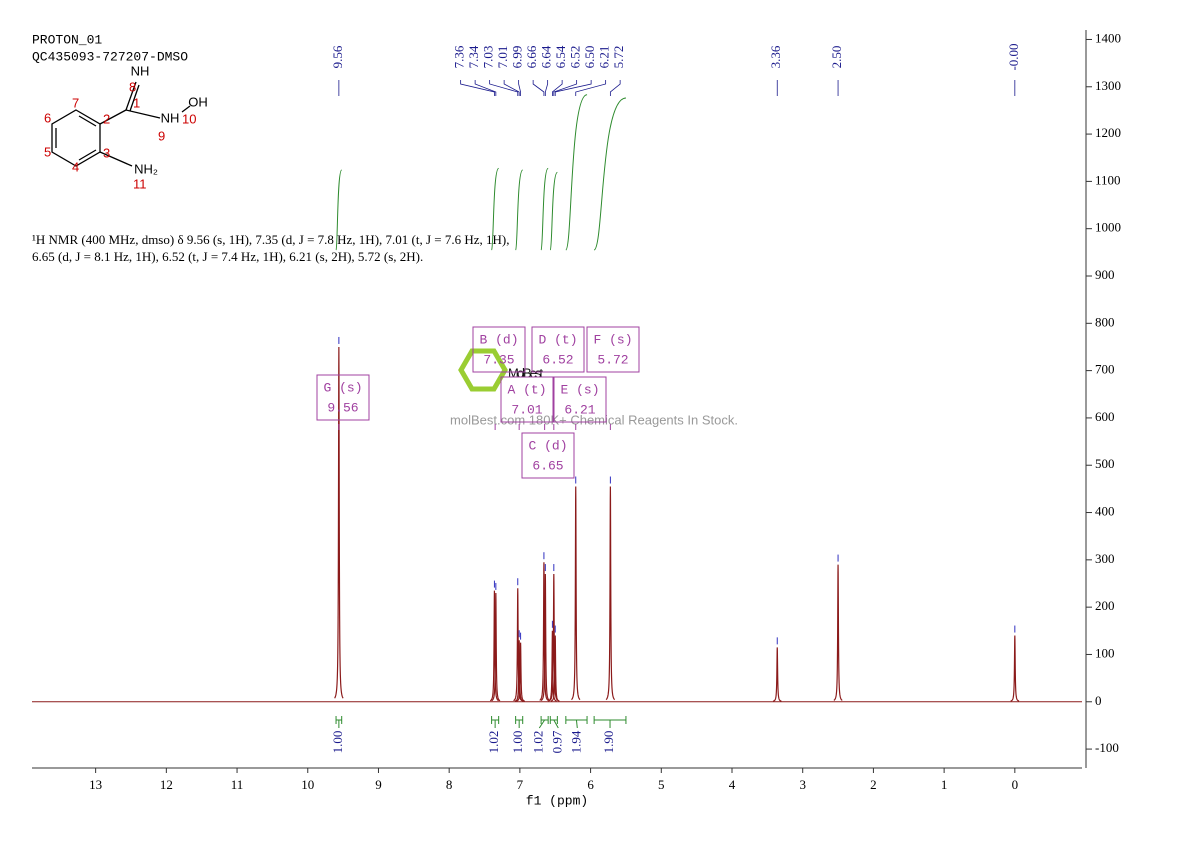  What do you see at coordinates (775, 56) in the screenshot?
I see `peak-label: 3.36` at bounding box center [775, 56].